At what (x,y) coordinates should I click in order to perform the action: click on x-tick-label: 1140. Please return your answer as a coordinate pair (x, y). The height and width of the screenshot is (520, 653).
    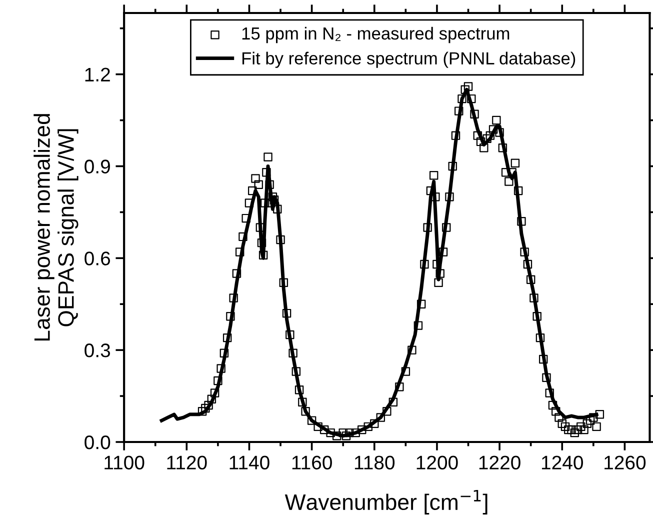
    Looking at the image, I should click on (250, 463).